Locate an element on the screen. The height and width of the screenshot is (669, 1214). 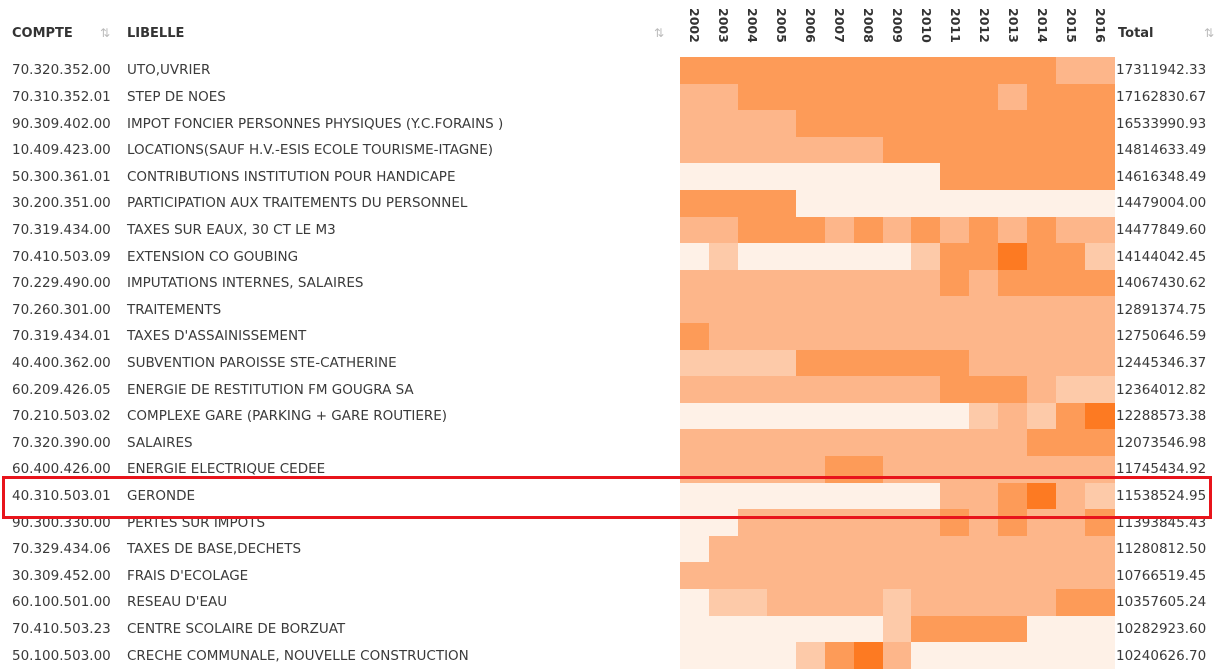
year-header: 2016 is located at coordinates (1100, 25).